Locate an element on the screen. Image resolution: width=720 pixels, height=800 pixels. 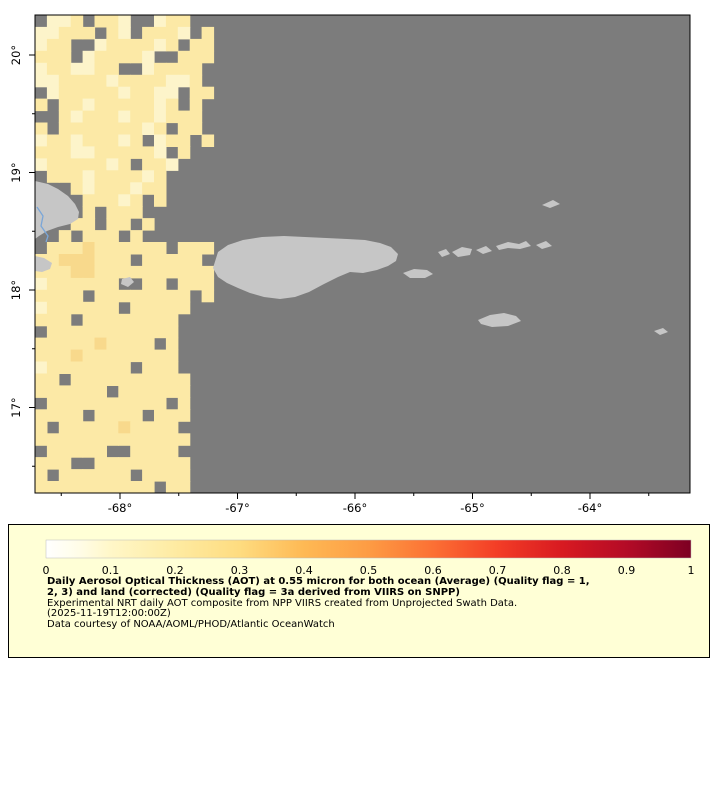
aot-colorbar: 0 0.1 0.2 0.3 0.4 0.5 0.6 0.7 0.8 0.9 1 is located at coordinates (369, 558).